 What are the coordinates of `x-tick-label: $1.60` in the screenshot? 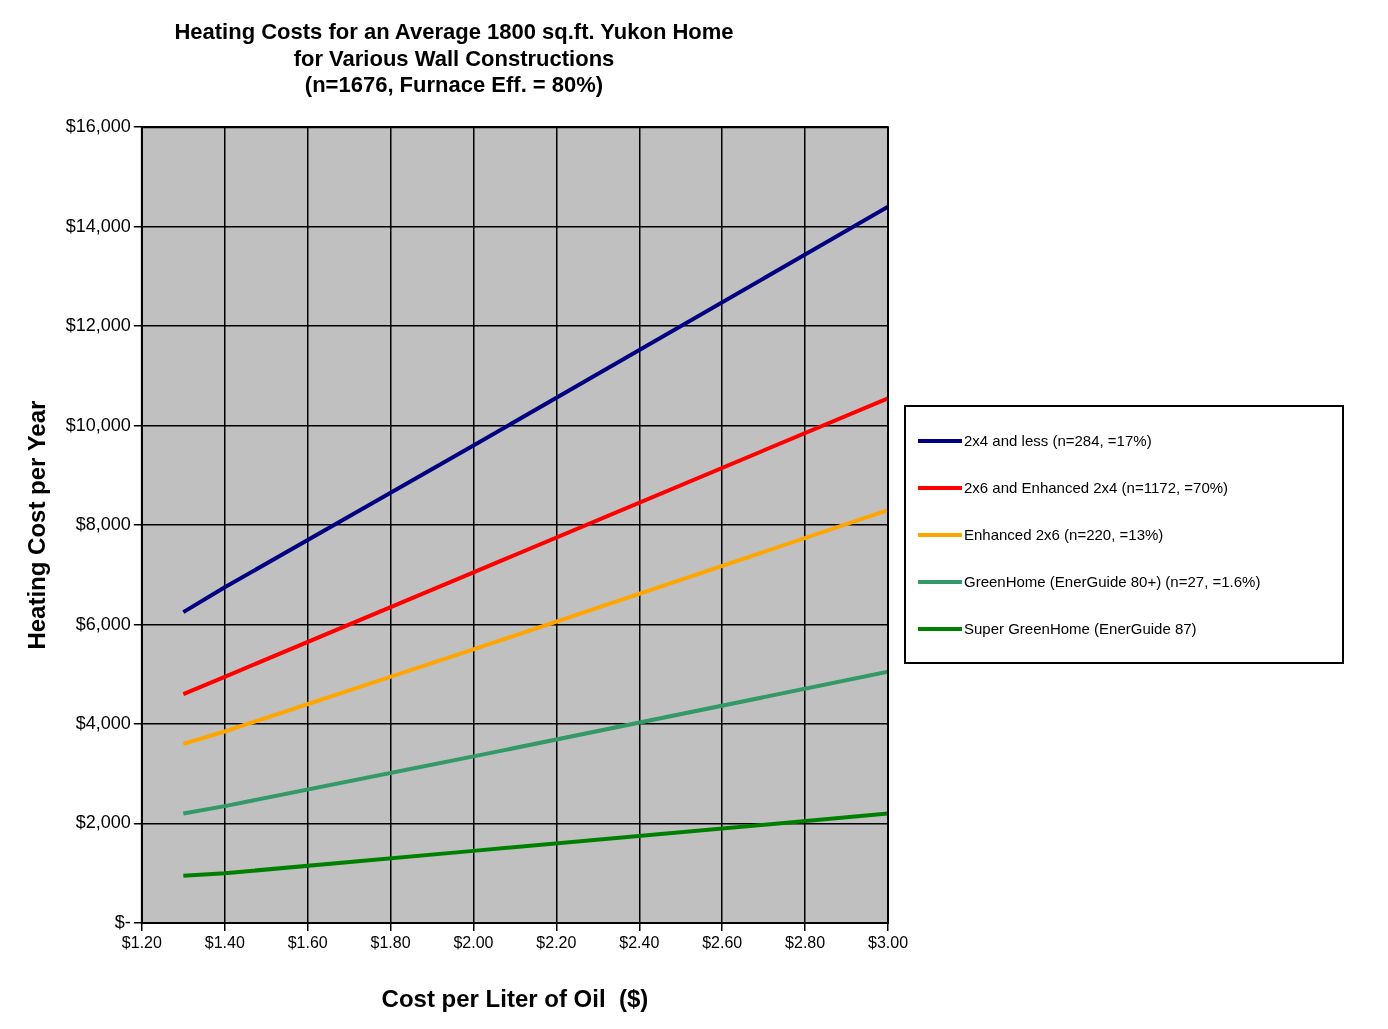 It's located at (307, 943).